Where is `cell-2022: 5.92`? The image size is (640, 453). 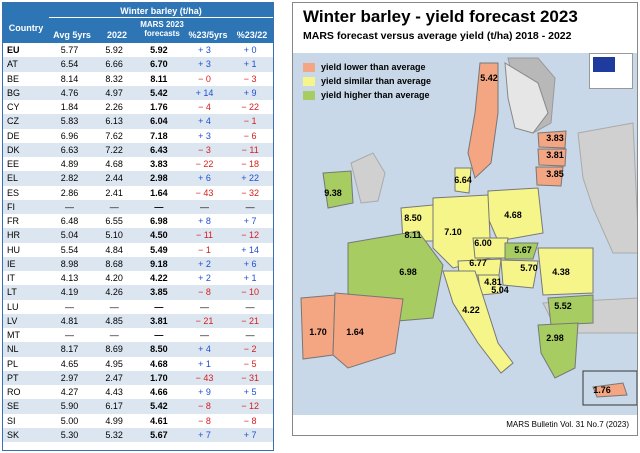
cell-2022: 5.92 is located at coordinates (114, 50).